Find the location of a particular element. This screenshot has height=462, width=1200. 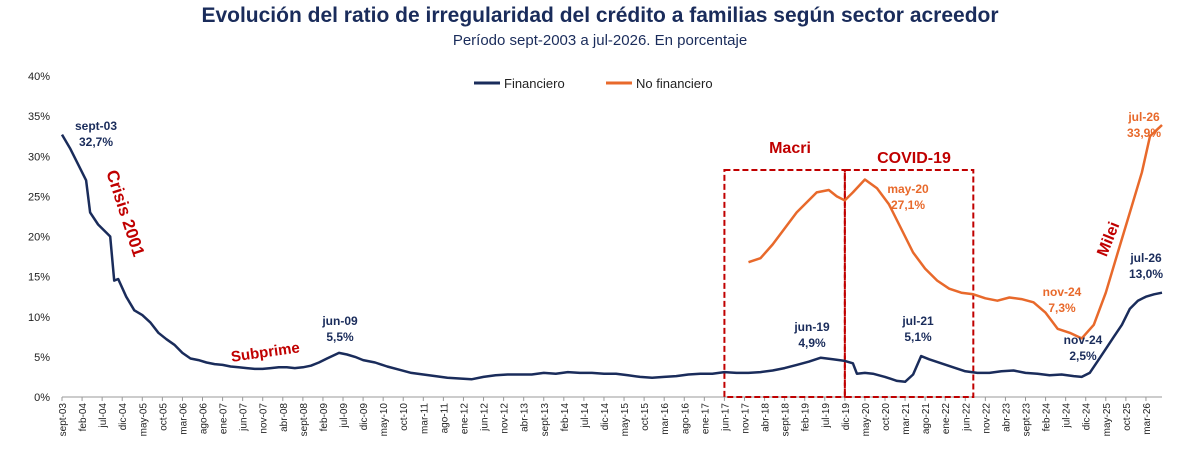

x-tick-label: dic-09 is located at coordinates (364, 417).